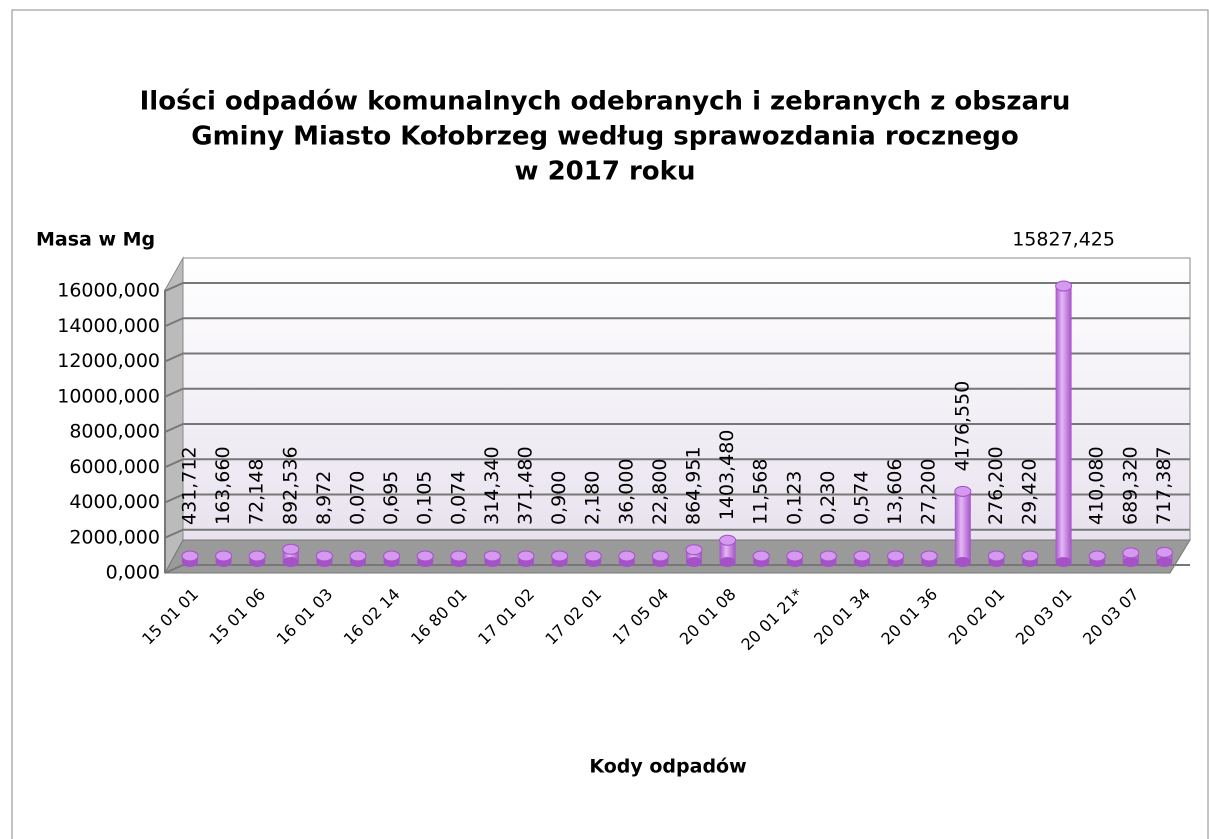 This screenshot has width=1209, height=839. Describe the element at coordinates (1111, 617) in the screenshot. I see `x-tick-label: 20 03 07` at that location.